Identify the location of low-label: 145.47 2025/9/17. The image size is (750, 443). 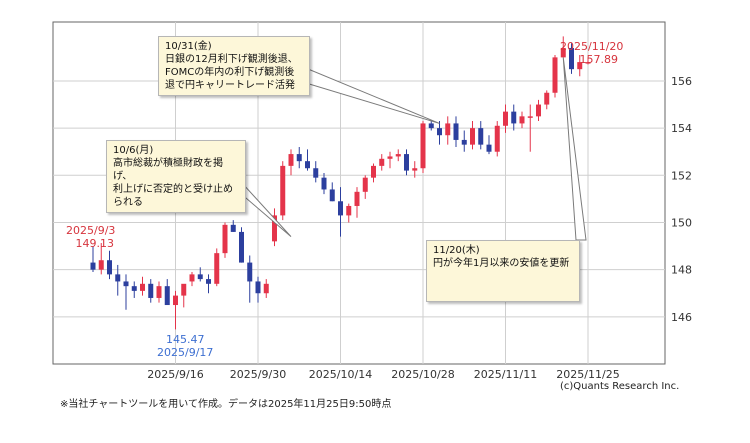
(185, 346).